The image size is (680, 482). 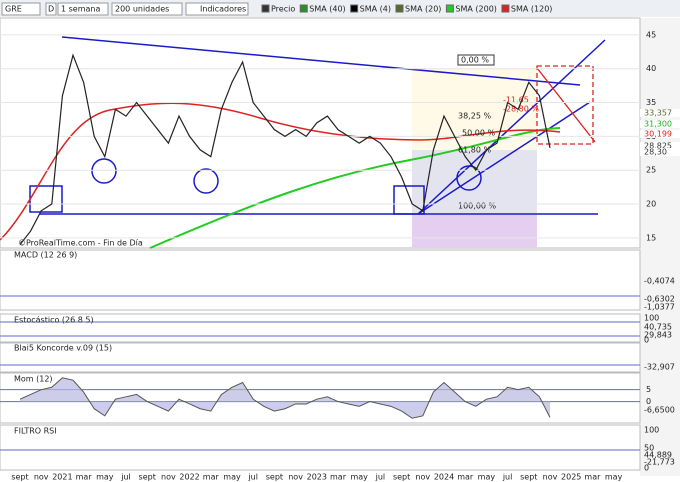 I want to click on right-axis, so click(x=660, y=247).